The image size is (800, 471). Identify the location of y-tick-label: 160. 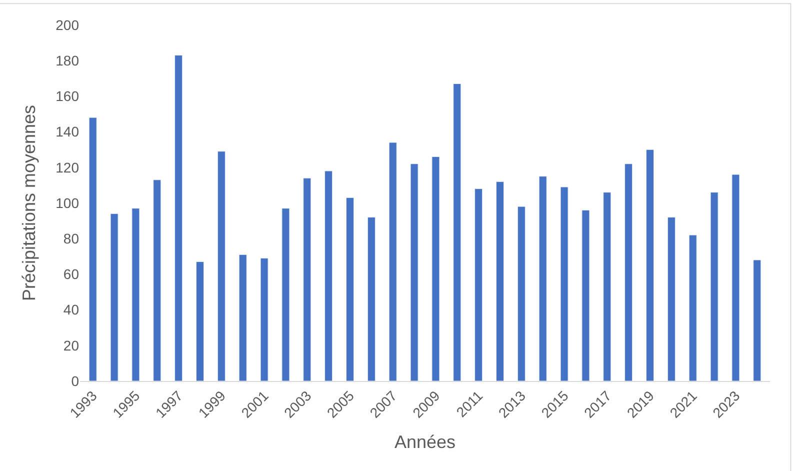
(68, 96).